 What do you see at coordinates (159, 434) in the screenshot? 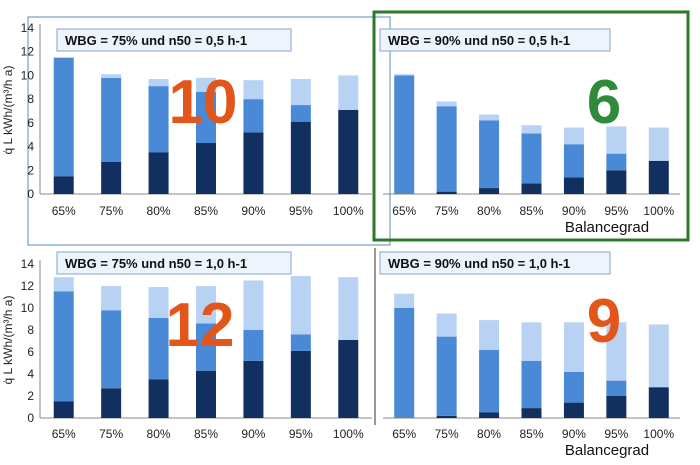
I see `x-tick-label: 80%` at bounding box center [159, 434].